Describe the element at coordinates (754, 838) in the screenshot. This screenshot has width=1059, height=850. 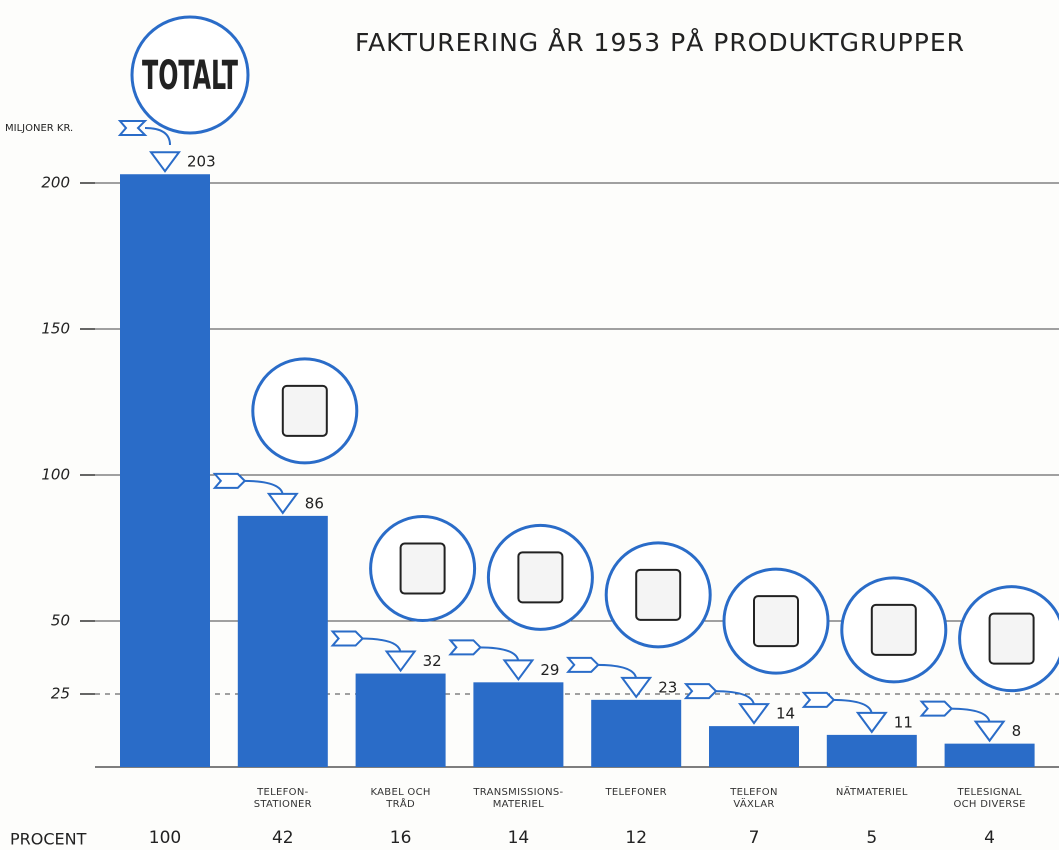
I see `percent-value: 7` at that location.